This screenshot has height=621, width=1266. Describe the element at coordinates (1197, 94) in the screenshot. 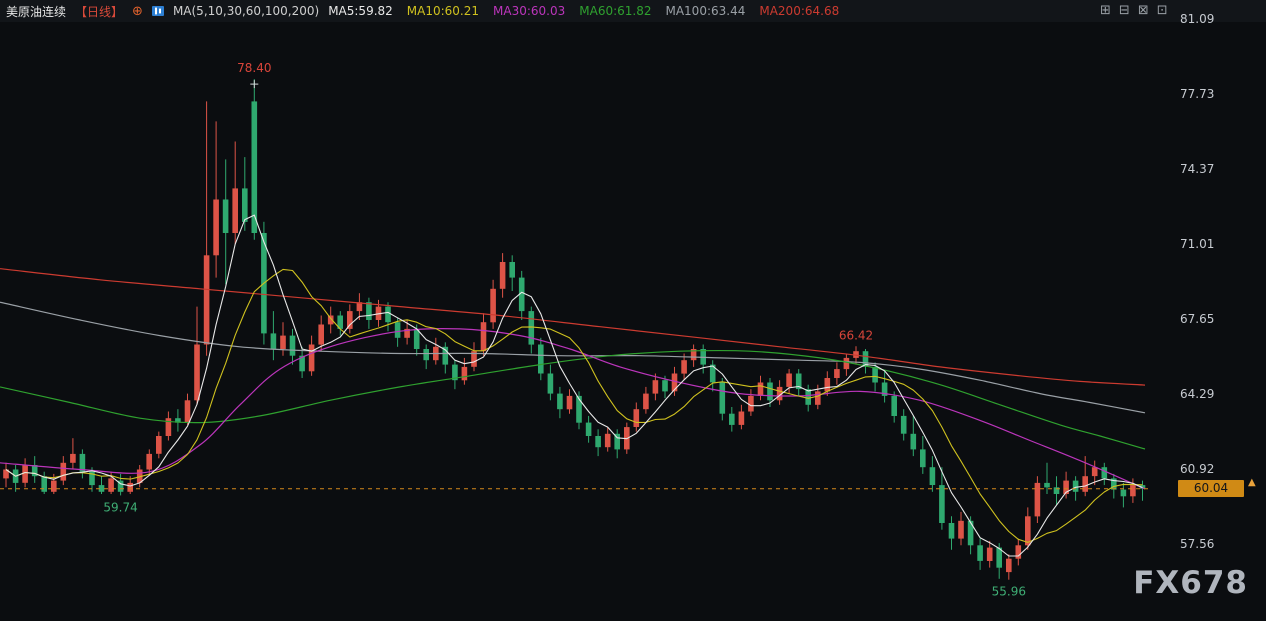

I see `price-tick: 77.73` at that location.